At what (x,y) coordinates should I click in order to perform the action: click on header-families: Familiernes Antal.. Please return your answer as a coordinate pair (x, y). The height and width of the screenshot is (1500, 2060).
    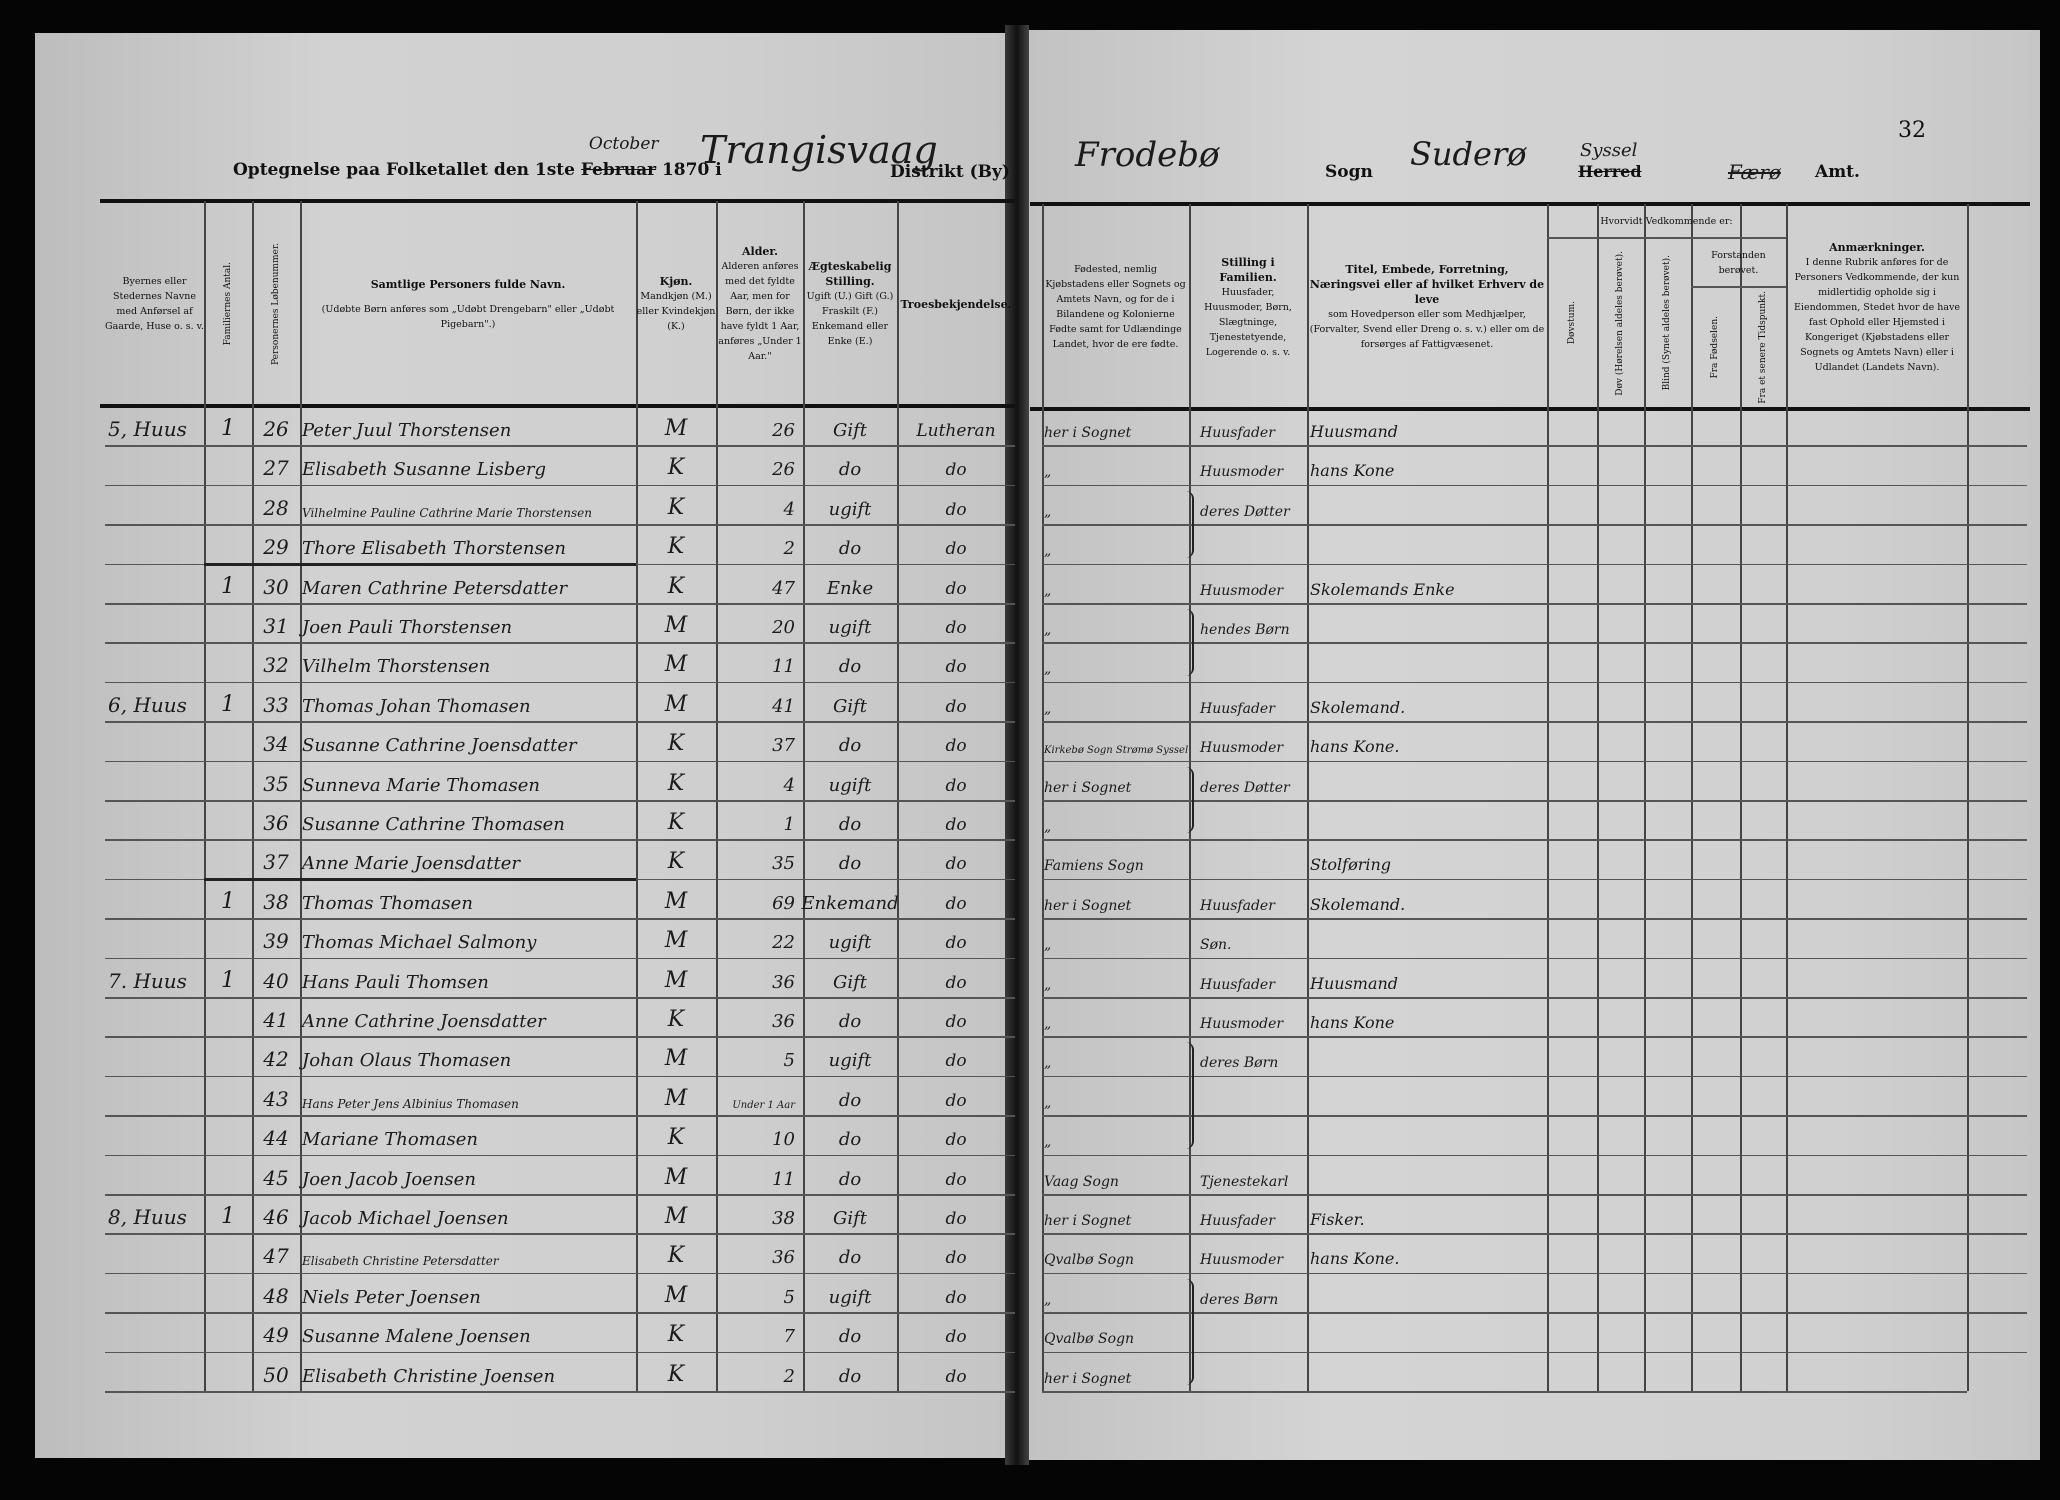
    Looking at the image, I should click on (228, 304).